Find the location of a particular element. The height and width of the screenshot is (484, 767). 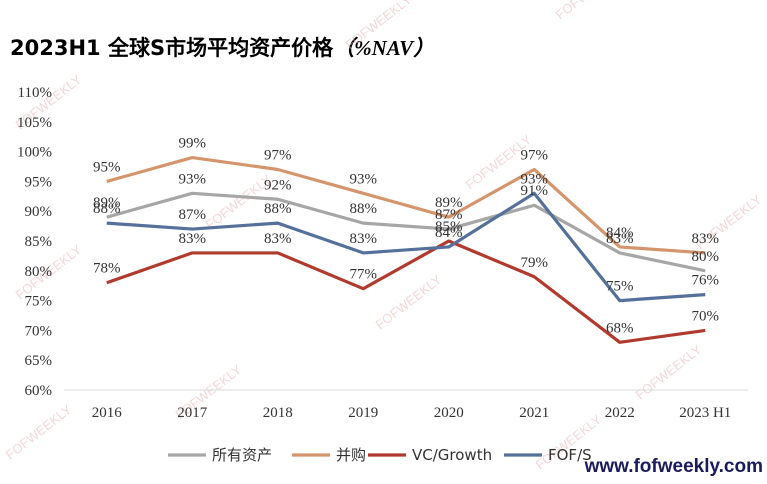

y-tick-label: 110% is located at coordinates (35, 93).